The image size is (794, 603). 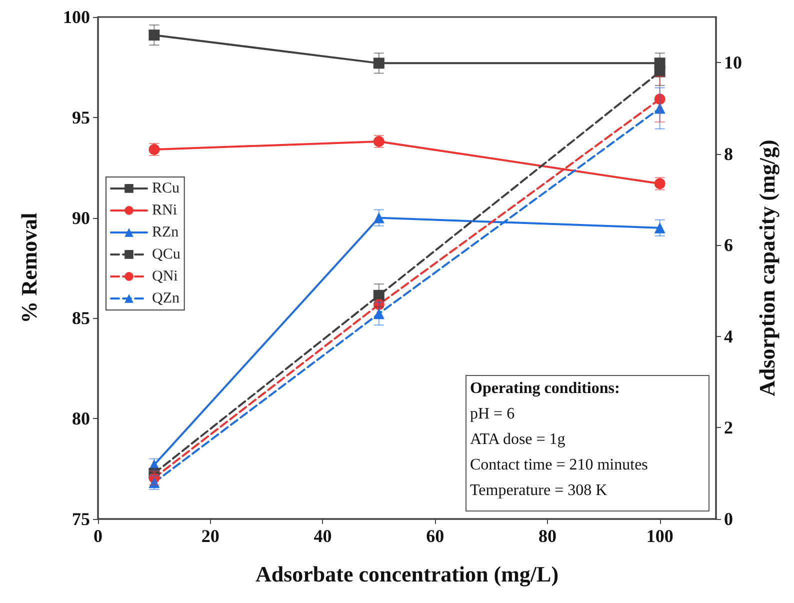 I want to click on y-tick-label: 95, so click(x=81, y=117).